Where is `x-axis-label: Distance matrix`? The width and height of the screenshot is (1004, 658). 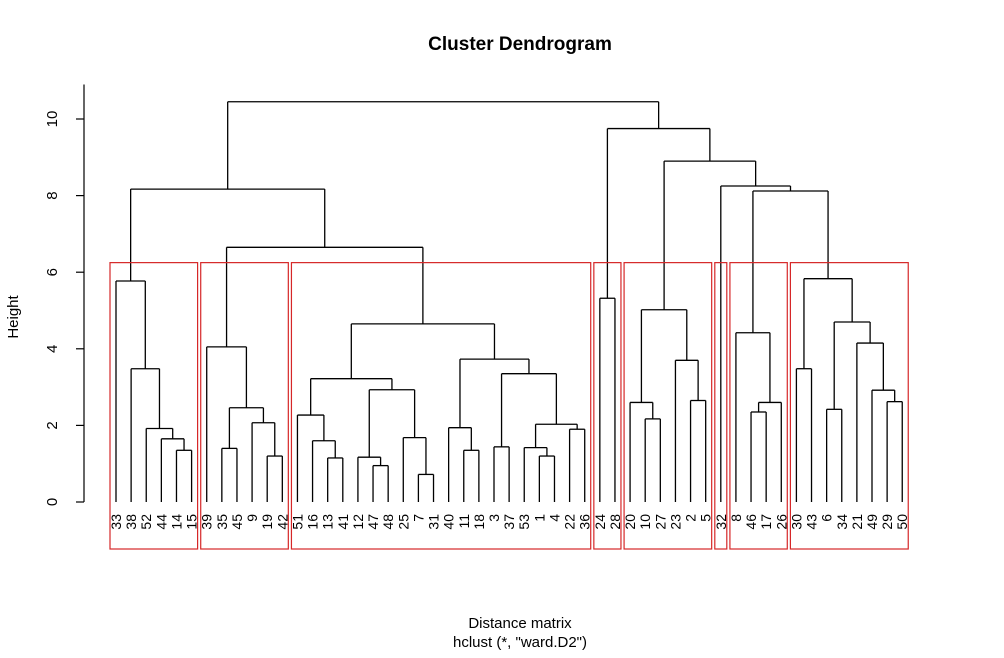 x-axis-label: Distance matrix is located at coordinates (520, 623).